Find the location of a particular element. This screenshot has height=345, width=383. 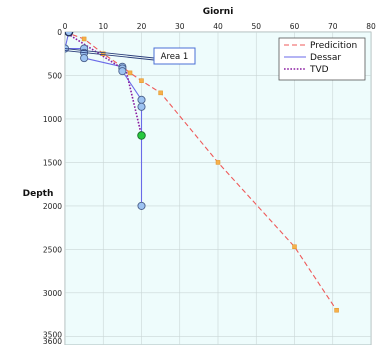

callout-label: Area 1 is located at coordinates (175, 57).